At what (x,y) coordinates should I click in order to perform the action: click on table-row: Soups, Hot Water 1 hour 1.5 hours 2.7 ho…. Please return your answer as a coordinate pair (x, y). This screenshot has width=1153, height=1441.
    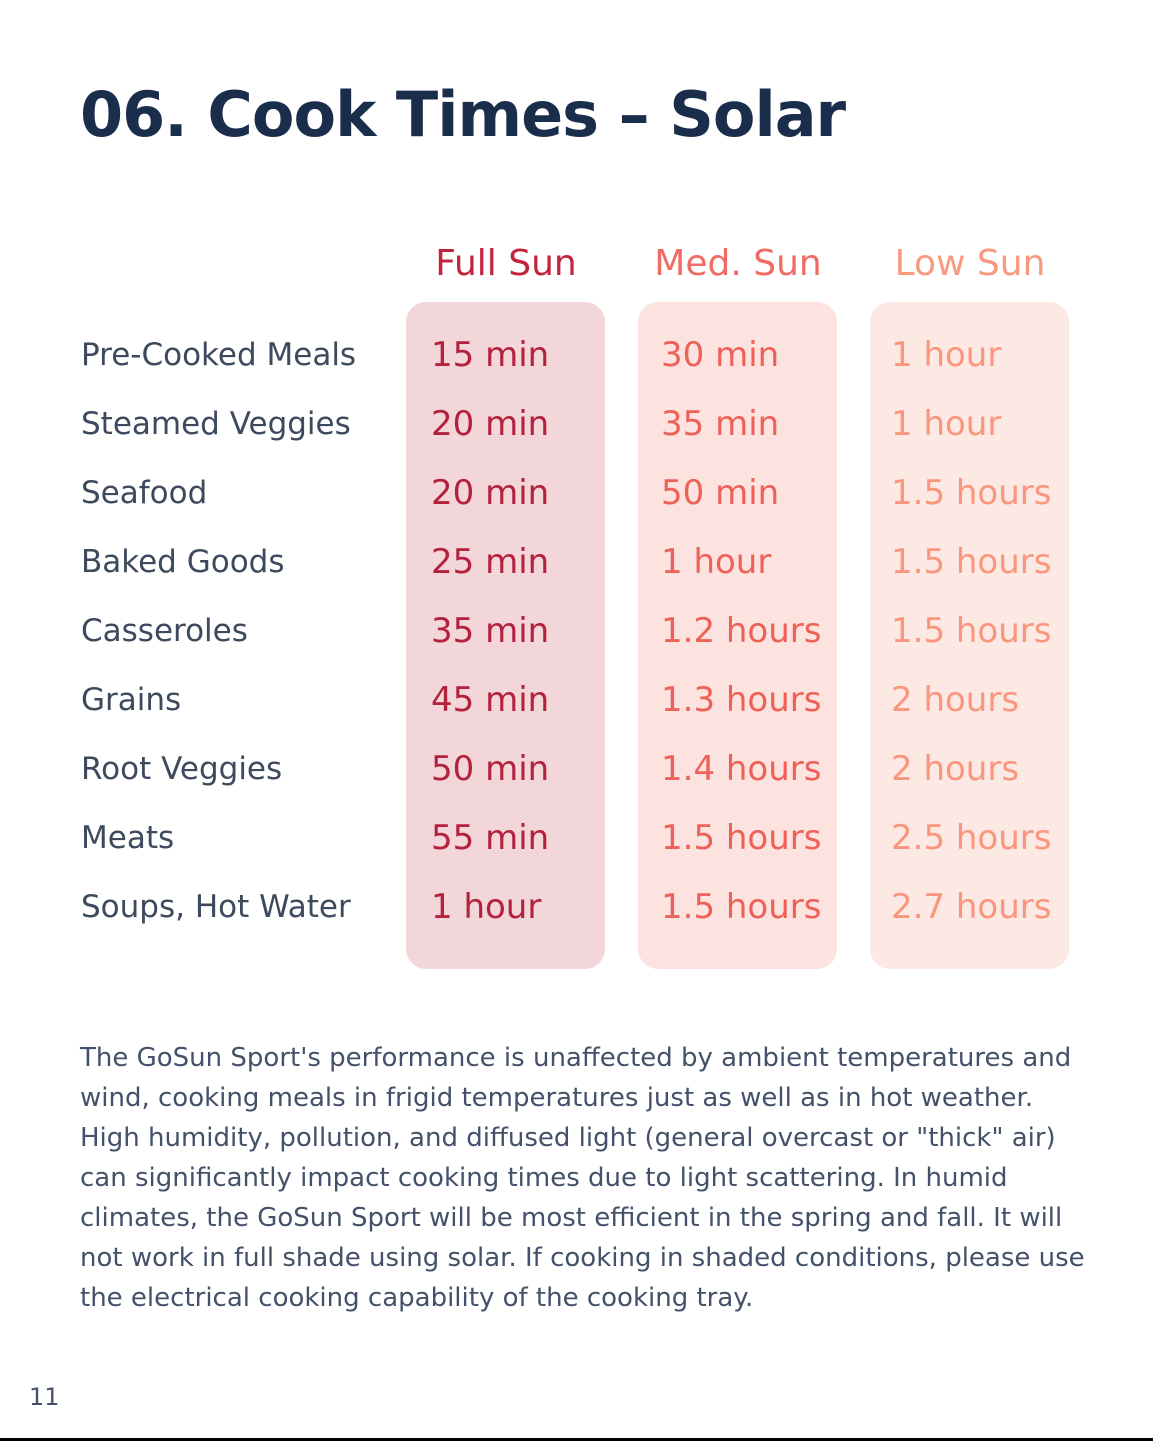
    Looking at the image, I should click on (576, 907).